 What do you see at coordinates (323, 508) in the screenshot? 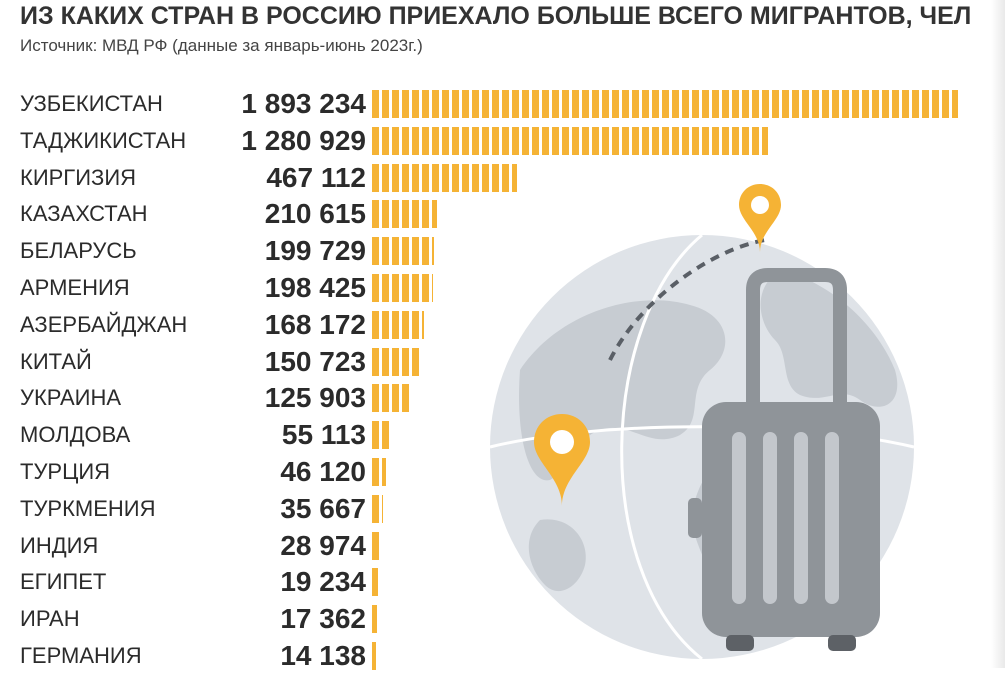
I see `data-label: 35 667` at bounding box center [323, 508].